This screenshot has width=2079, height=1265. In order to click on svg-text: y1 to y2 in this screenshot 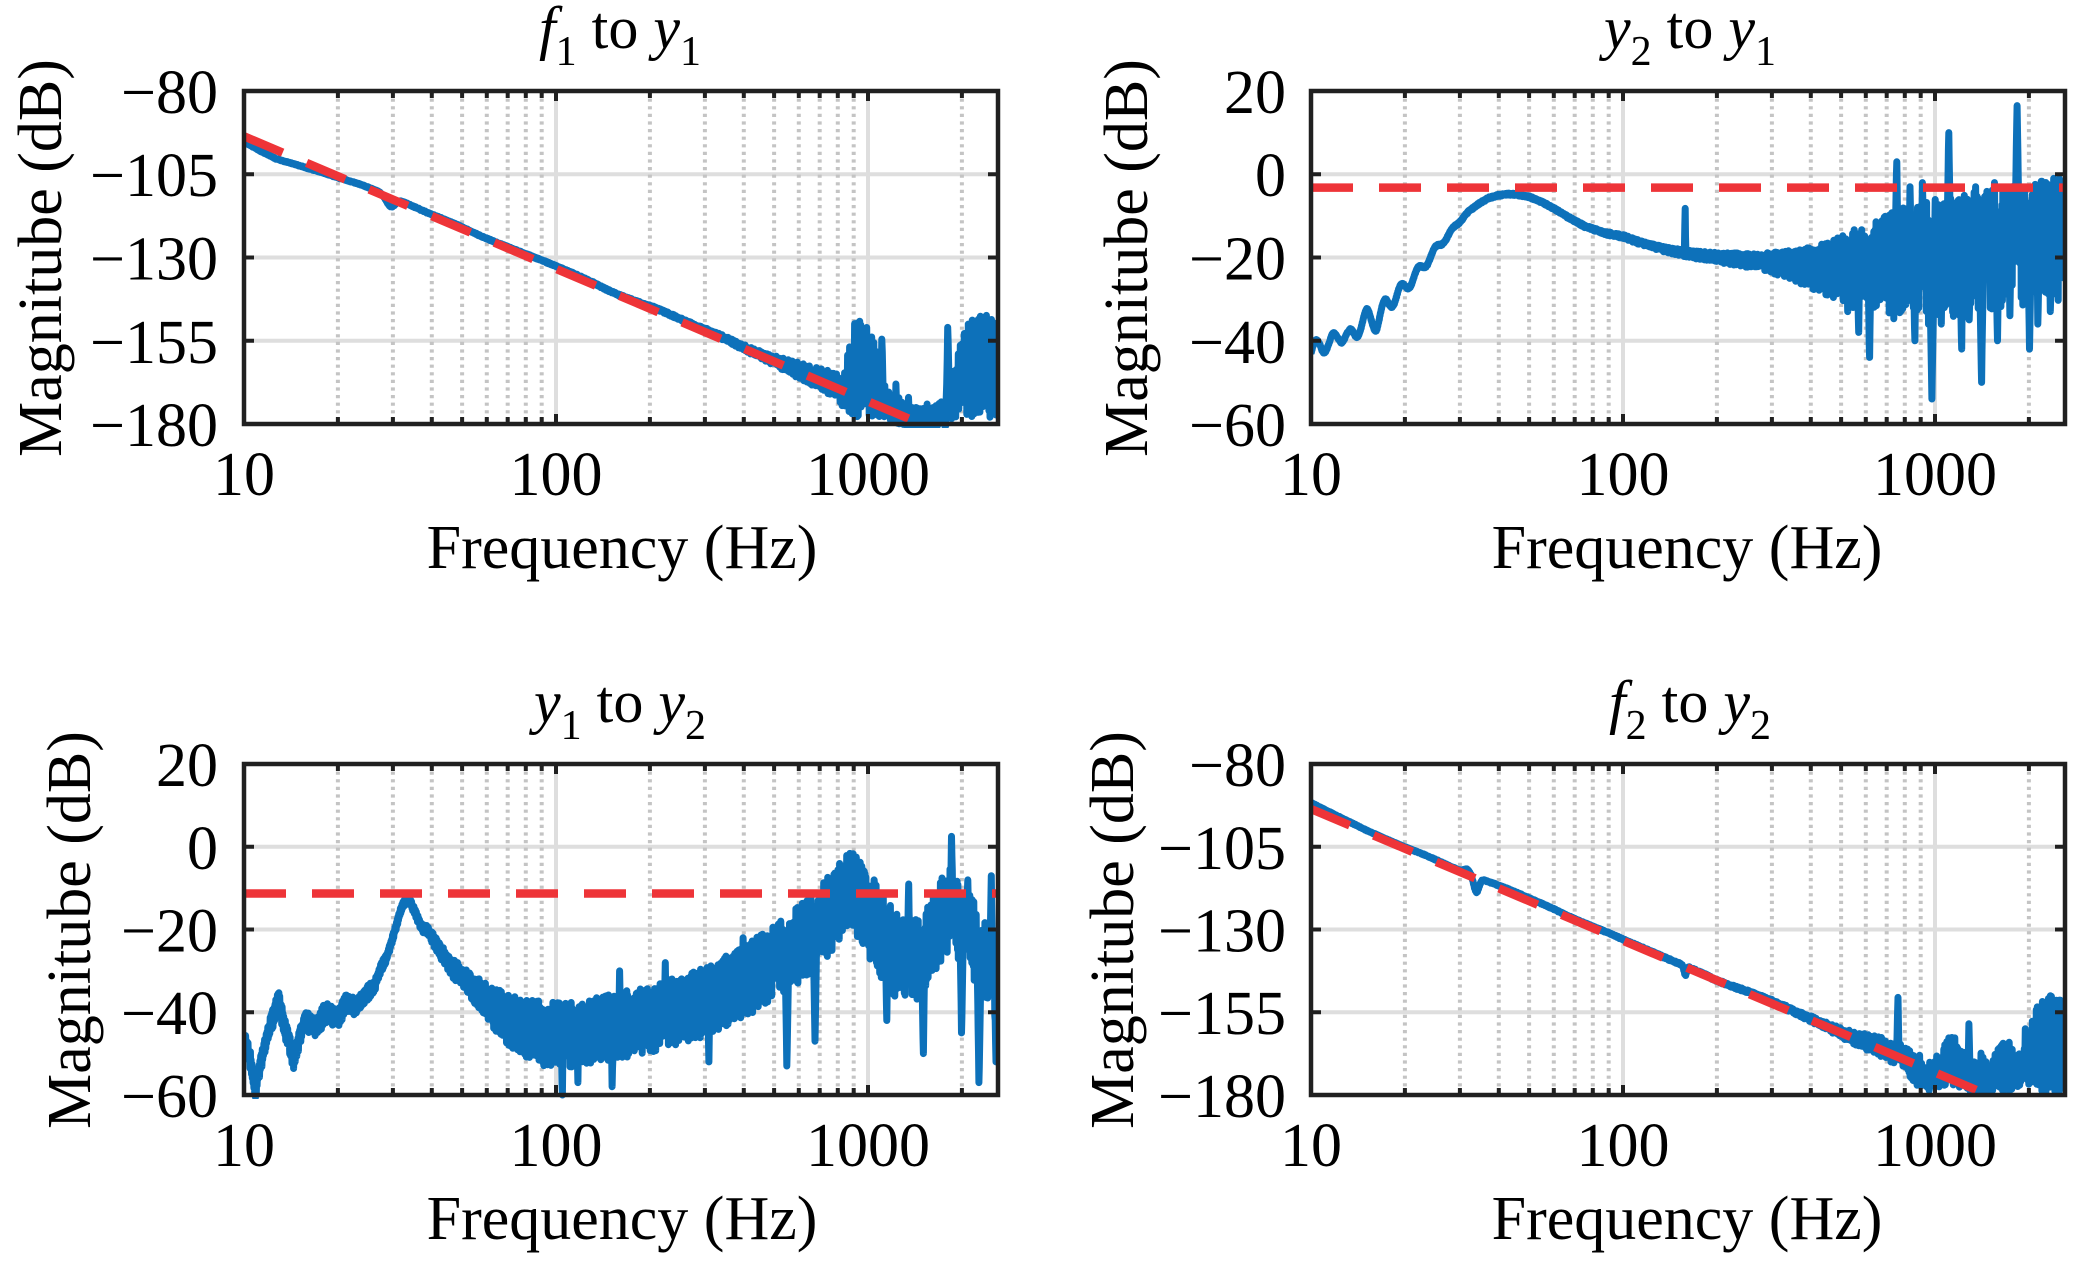, I will do `click(617, 709)`.